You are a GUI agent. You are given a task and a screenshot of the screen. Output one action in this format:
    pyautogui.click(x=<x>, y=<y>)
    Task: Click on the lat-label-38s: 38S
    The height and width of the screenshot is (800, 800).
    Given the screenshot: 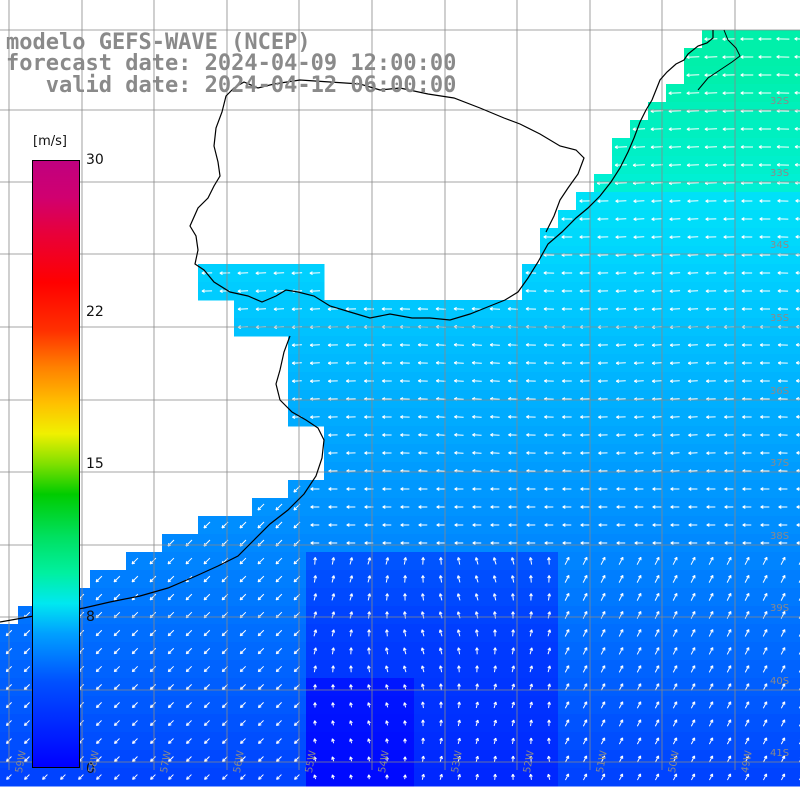 What is the action you would take?
    pyautogui.click(x=780, y=536)
    